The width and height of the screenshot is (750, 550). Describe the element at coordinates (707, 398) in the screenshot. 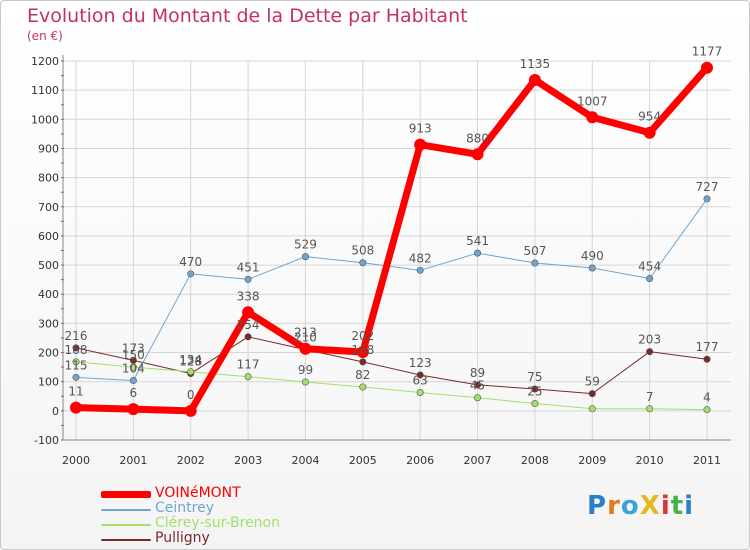

I see `data-label-cl-rey-sur-brenon: 4` at that location.